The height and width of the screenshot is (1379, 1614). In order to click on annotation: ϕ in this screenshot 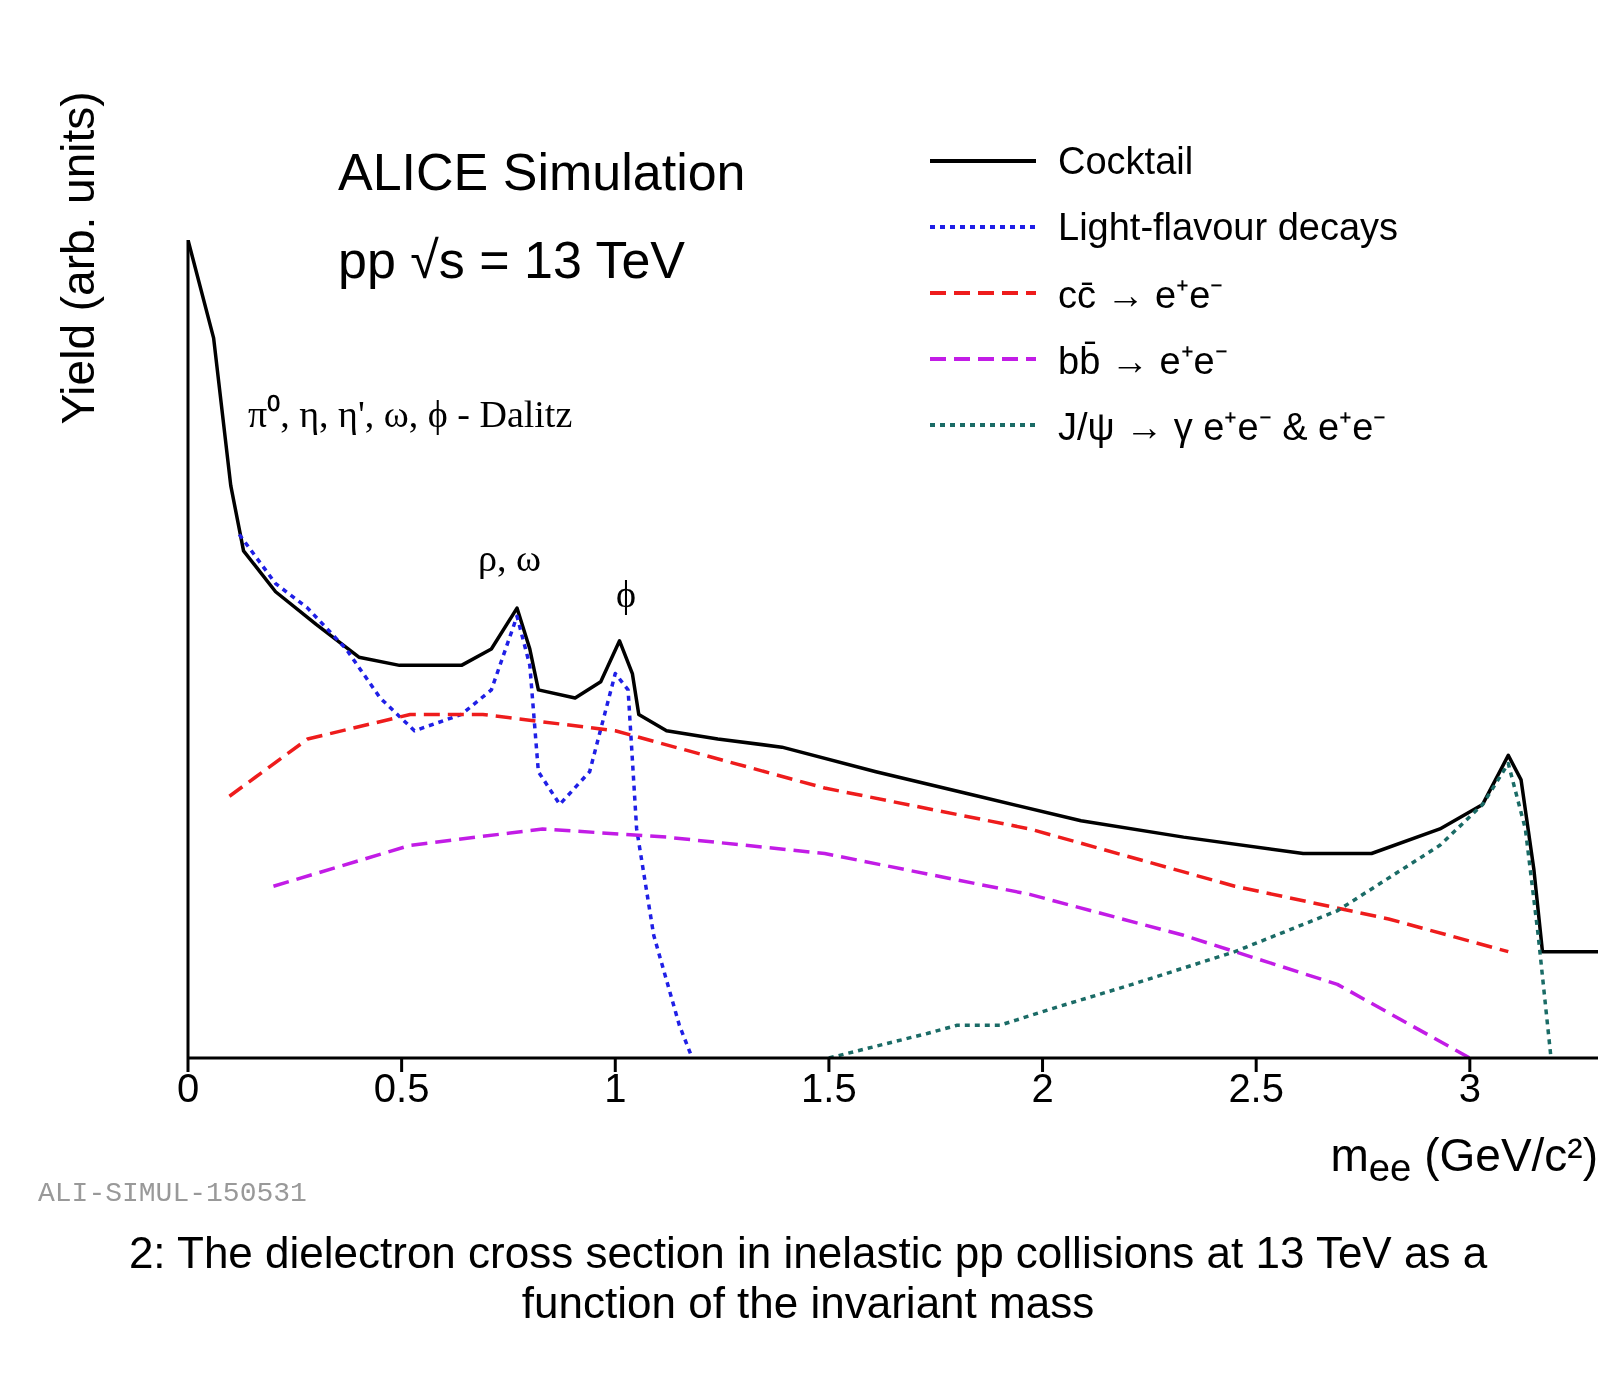, I will do `click(626, 594)`.